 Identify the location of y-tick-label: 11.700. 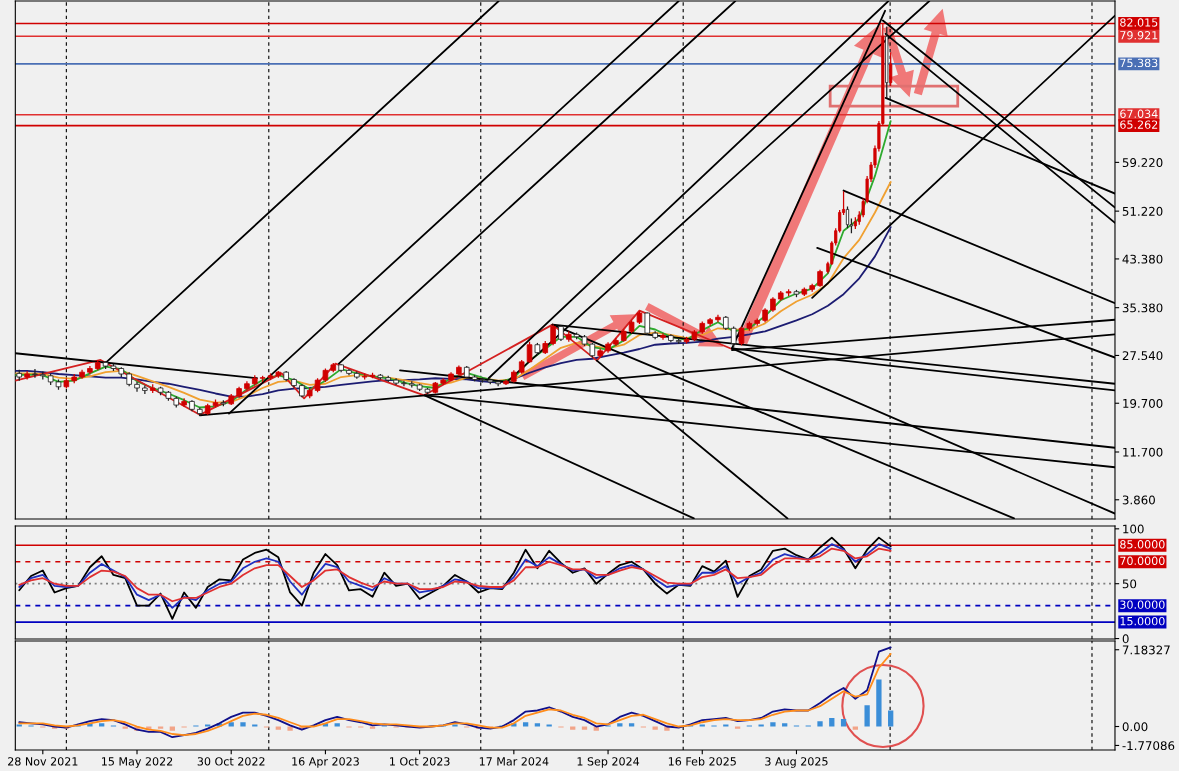
(1143, 452).